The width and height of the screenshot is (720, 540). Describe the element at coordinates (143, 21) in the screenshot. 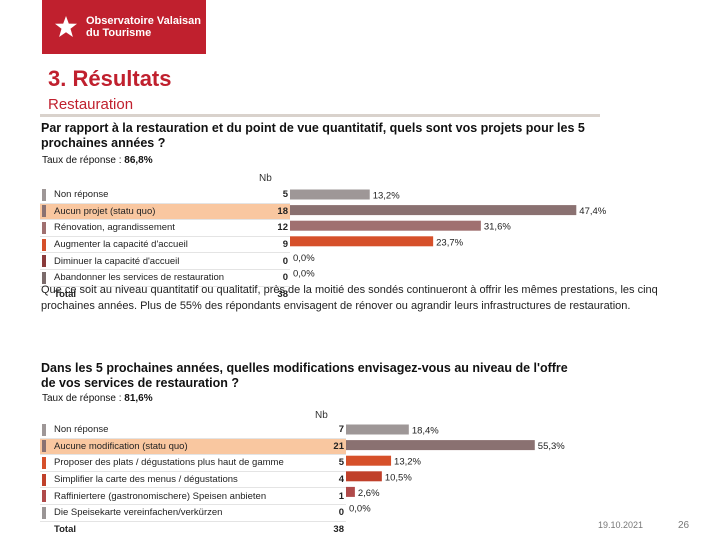

I see `logo-line-1: Observatoire Valaisan` at that location.